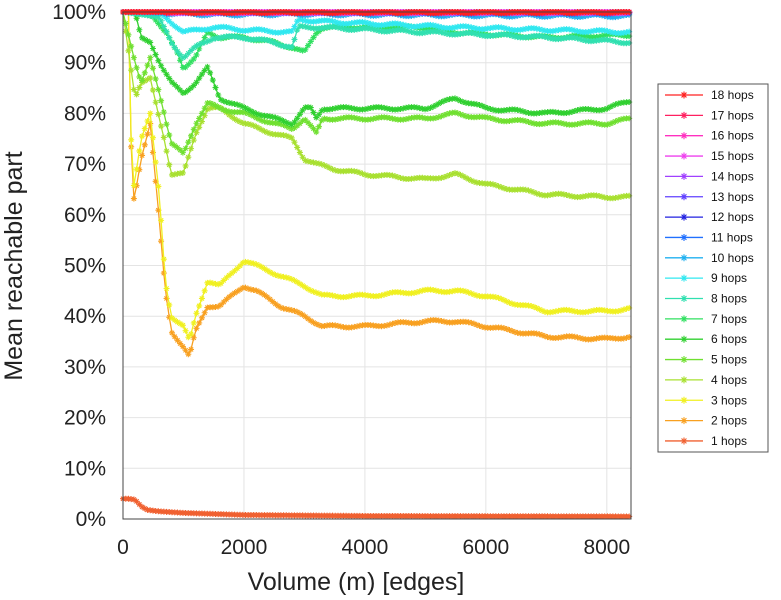  What do you see at coordinates (376, 35) in the screenshot?
I see `series-8-hops` at bounding box center [376, 35].